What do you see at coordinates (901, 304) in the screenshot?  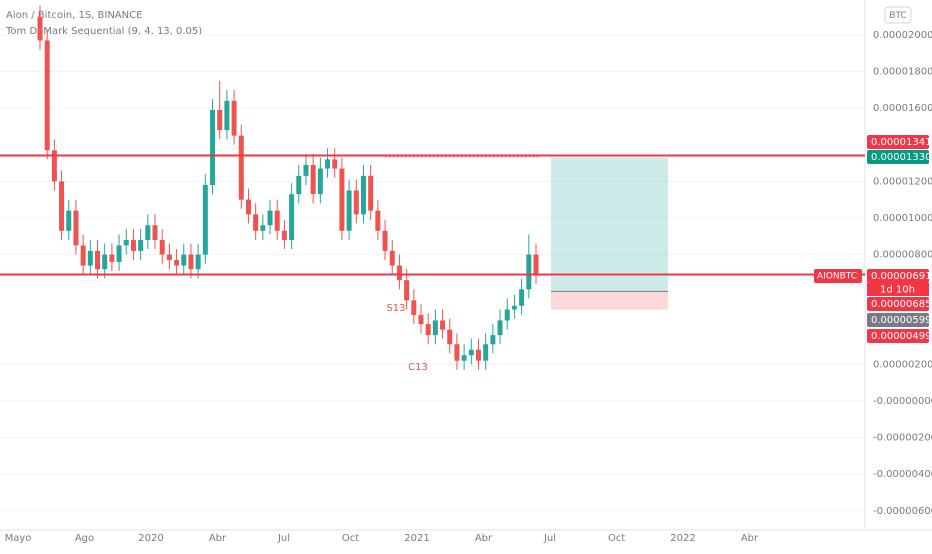 I see `price-label: 0.00000685` at bounding box center [901, 304].